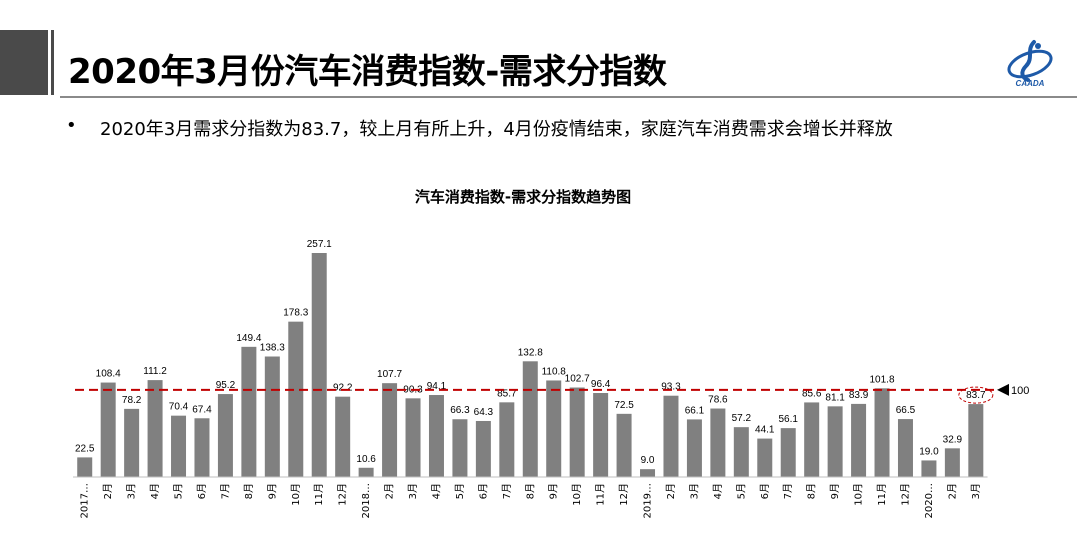 Image resolution: width=1077 pixels, height=559 pixels. What do you see at coordinates (523, 197) in the screenshot?
I see `chart-title: 汽车消费指数-需求分指数趋势图` at bounding box center [523, 197].